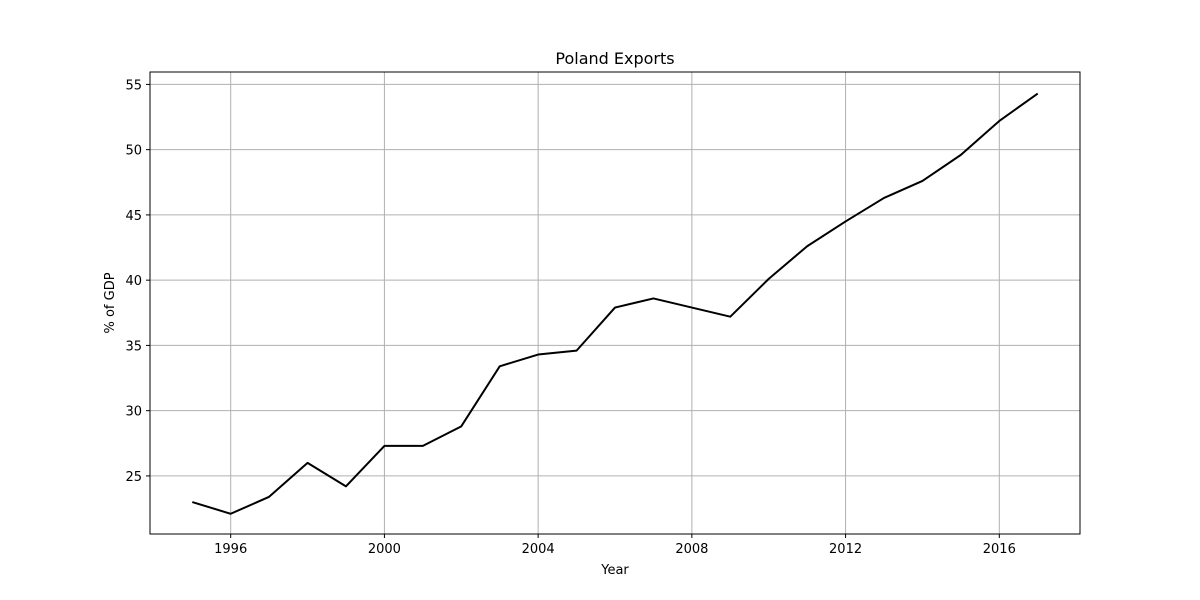 The width and height of the screenshot is (1200, 600). Describe the element at coordinates (845, 549) in the screenshot. I see `x-tick-label: 2012` at that location.